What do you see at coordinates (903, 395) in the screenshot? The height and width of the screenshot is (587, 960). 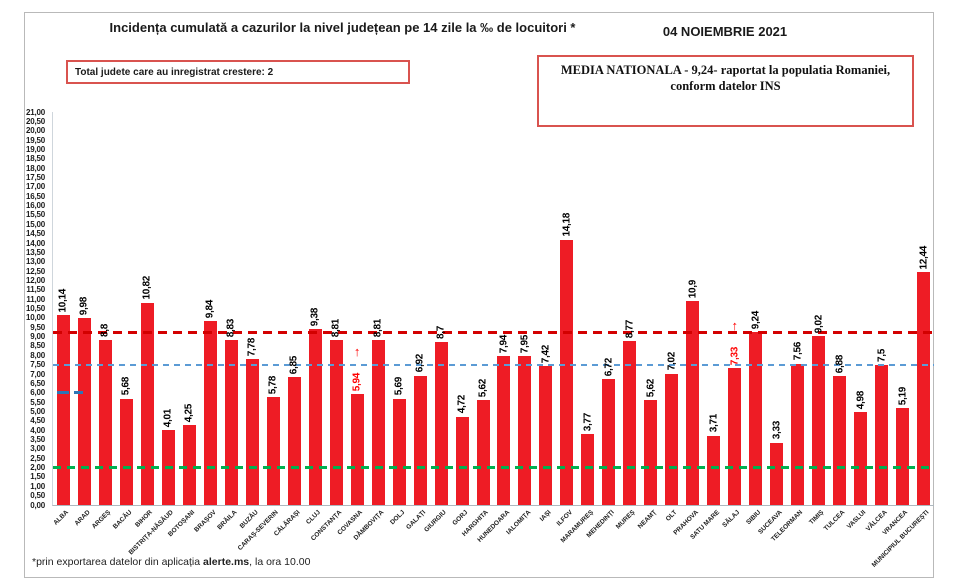 I see `bar-value-label: 5,19` at bounding box center [903, 395].